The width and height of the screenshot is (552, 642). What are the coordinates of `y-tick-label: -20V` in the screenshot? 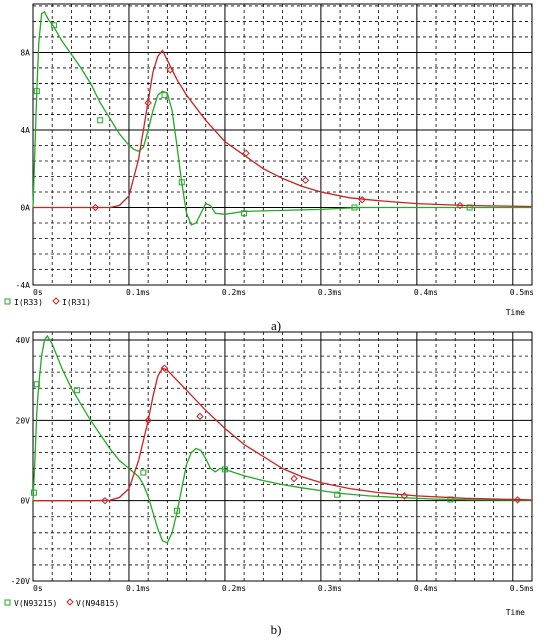 It's located at (20, 581).